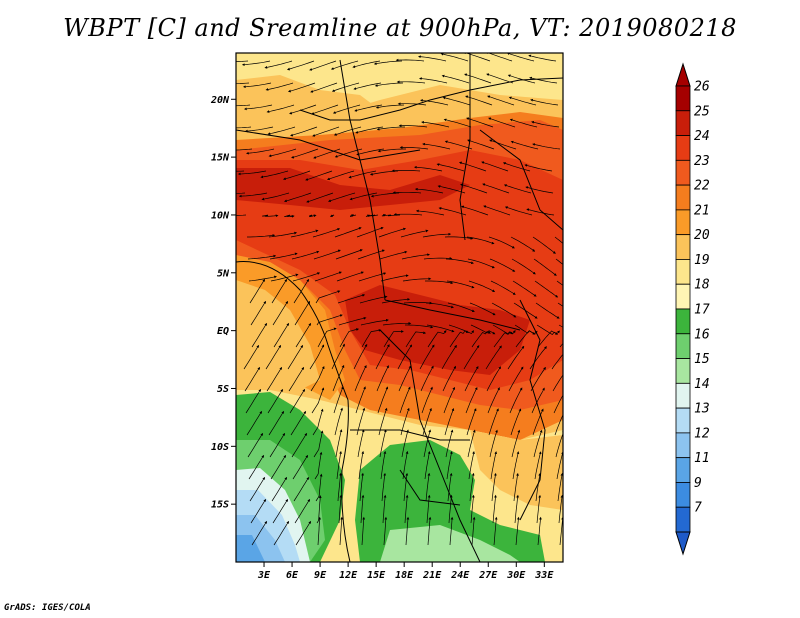  Describe the element at coordinates (702, 285) in the screenshot. I see `colorbar-label: 18` at that location.